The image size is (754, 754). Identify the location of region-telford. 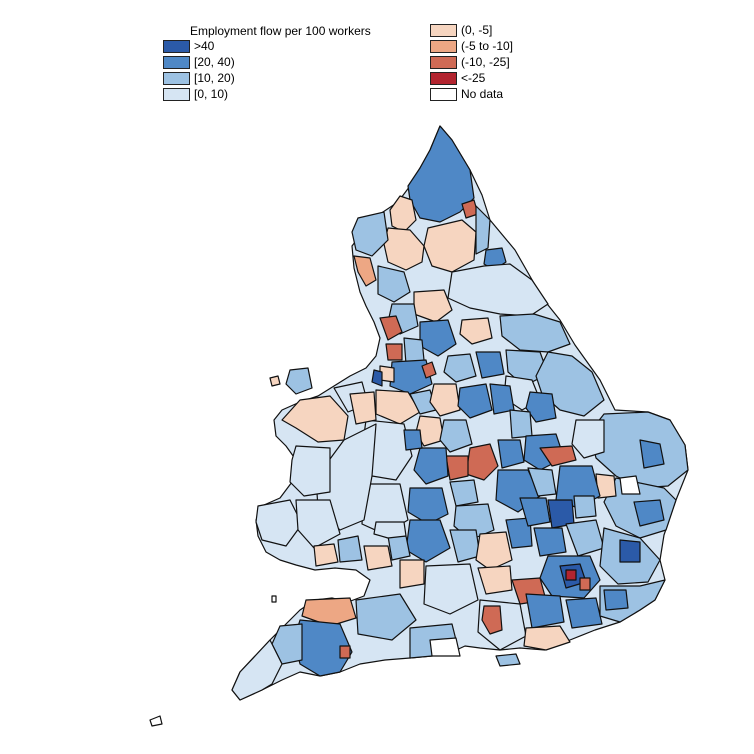
(413, 440).